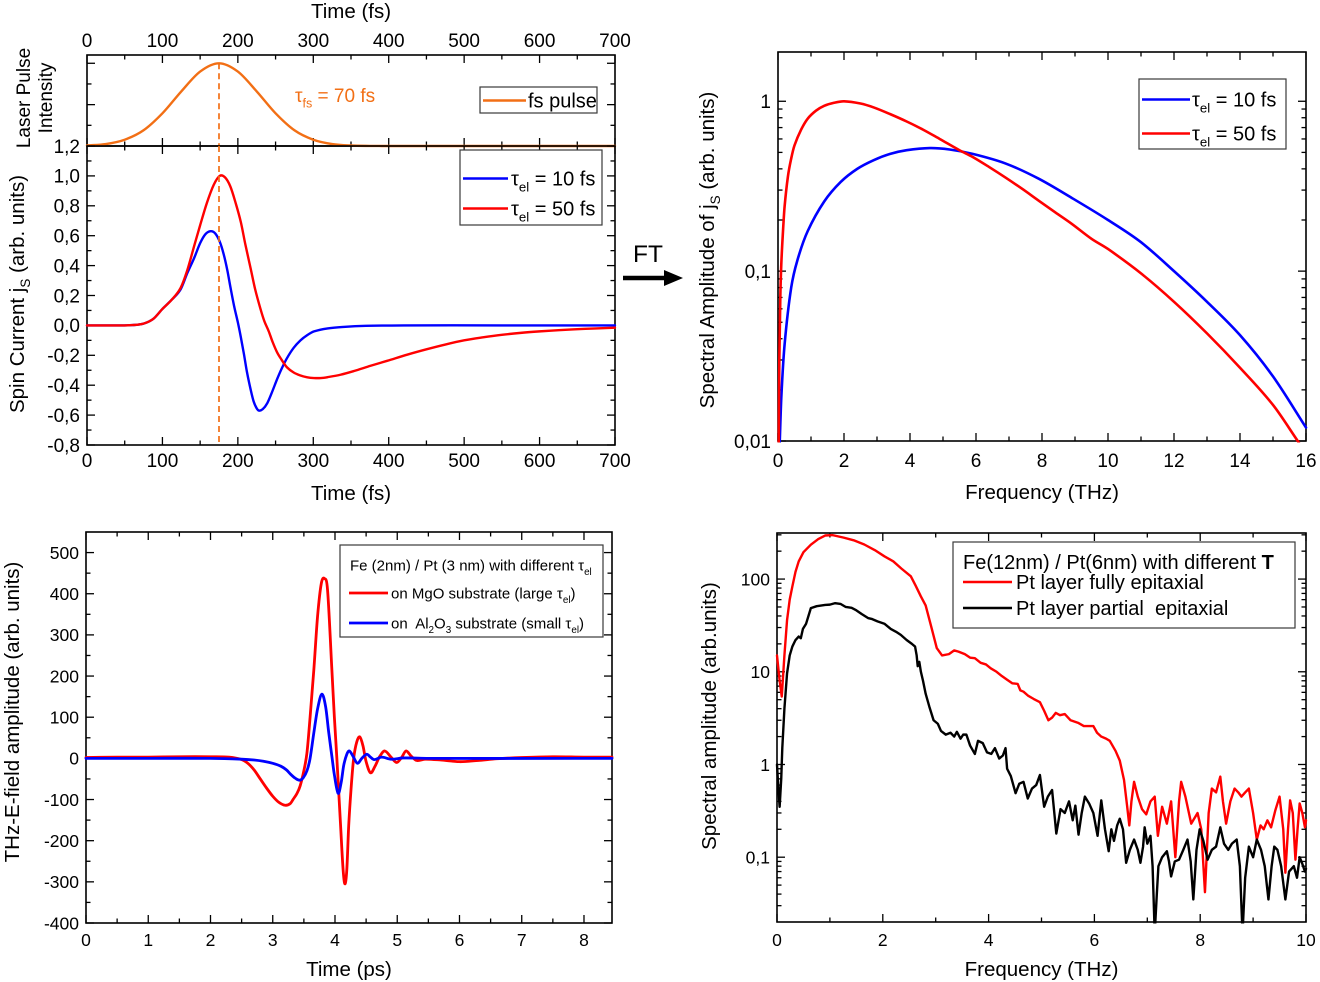 The height and width of the screenshot is (982, 1320). I want to click on subscript-text: fs, so click(308, 104).